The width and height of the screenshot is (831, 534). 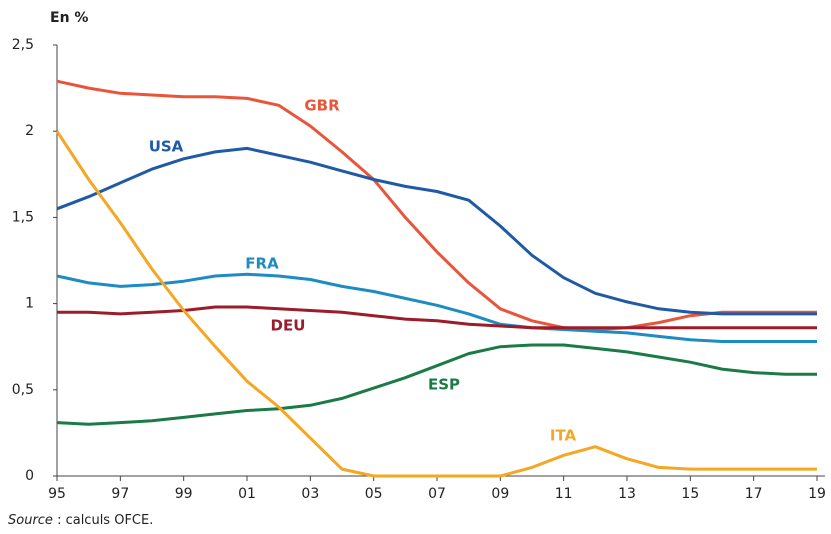 I want to click on x-tick-label: 03, so click(x=310, y=494).